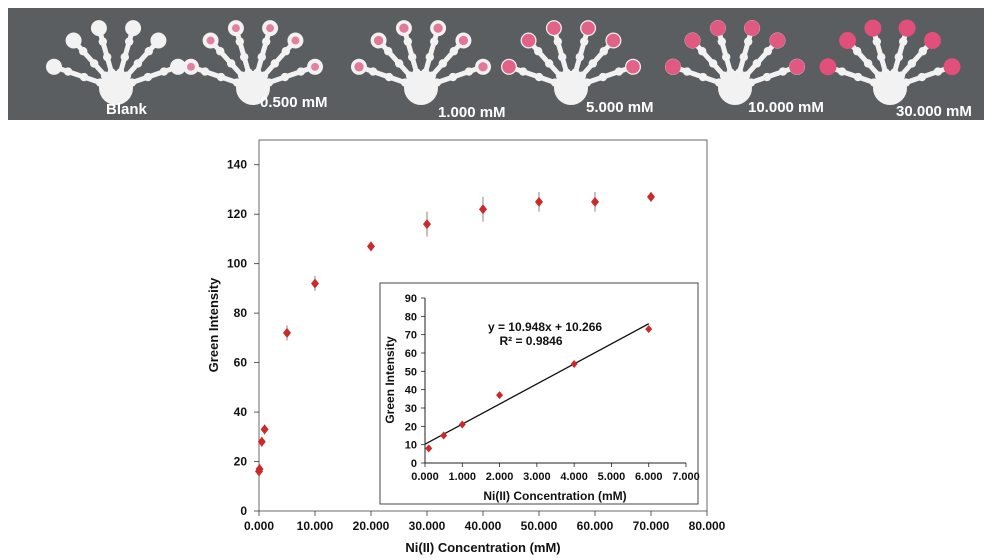 This screenshot has width=984, height=558. What do you see at coordinates (213, 324) in the screenshot?
I see `main-y-axis-label: Green Intensity` at bounding box center [213, 324].